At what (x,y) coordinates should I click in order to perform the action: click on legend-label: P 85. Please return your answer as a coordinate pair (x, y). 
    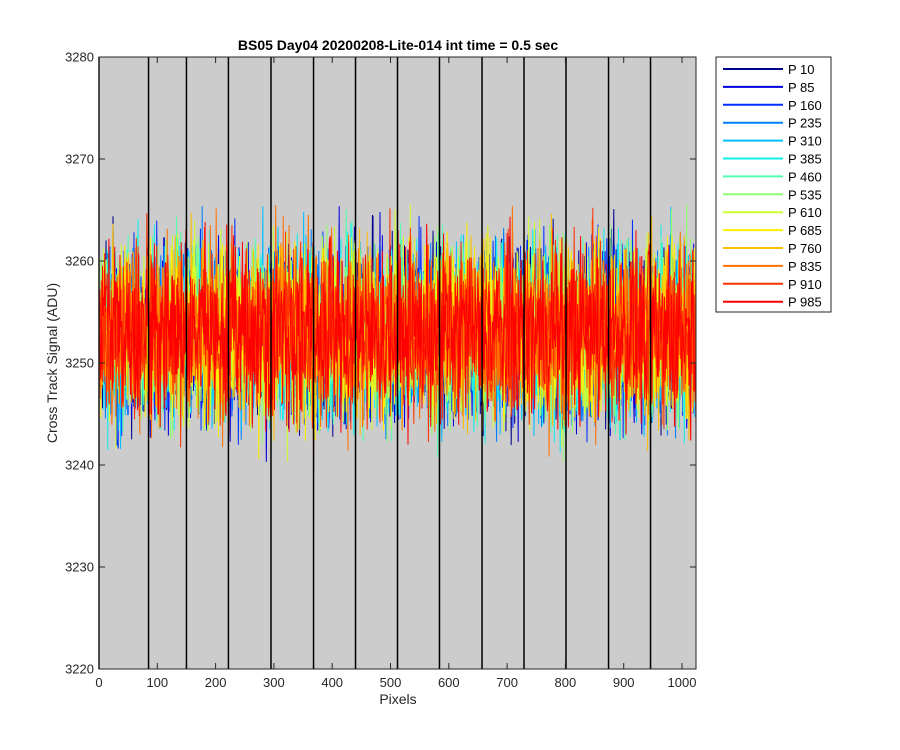
    Looking at the image, I should click on (801, 87).